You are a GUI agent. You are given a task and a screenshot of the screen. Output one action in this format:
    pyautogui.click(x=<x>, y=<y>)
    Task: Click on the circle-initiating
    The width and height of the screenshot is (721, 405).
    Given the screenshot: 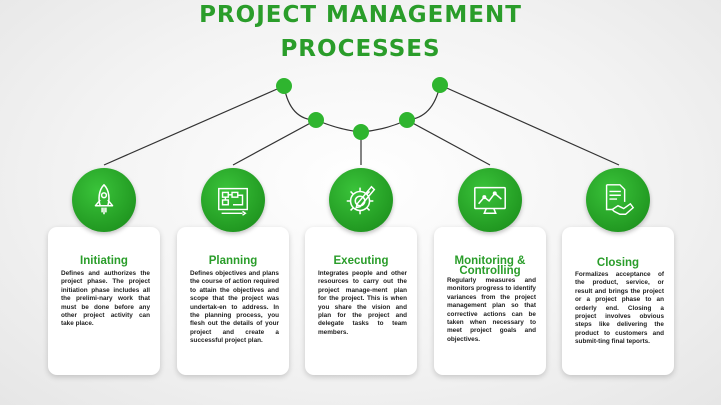 What is the action you would take?
    pyautogui.click(x=104, y=200)
    